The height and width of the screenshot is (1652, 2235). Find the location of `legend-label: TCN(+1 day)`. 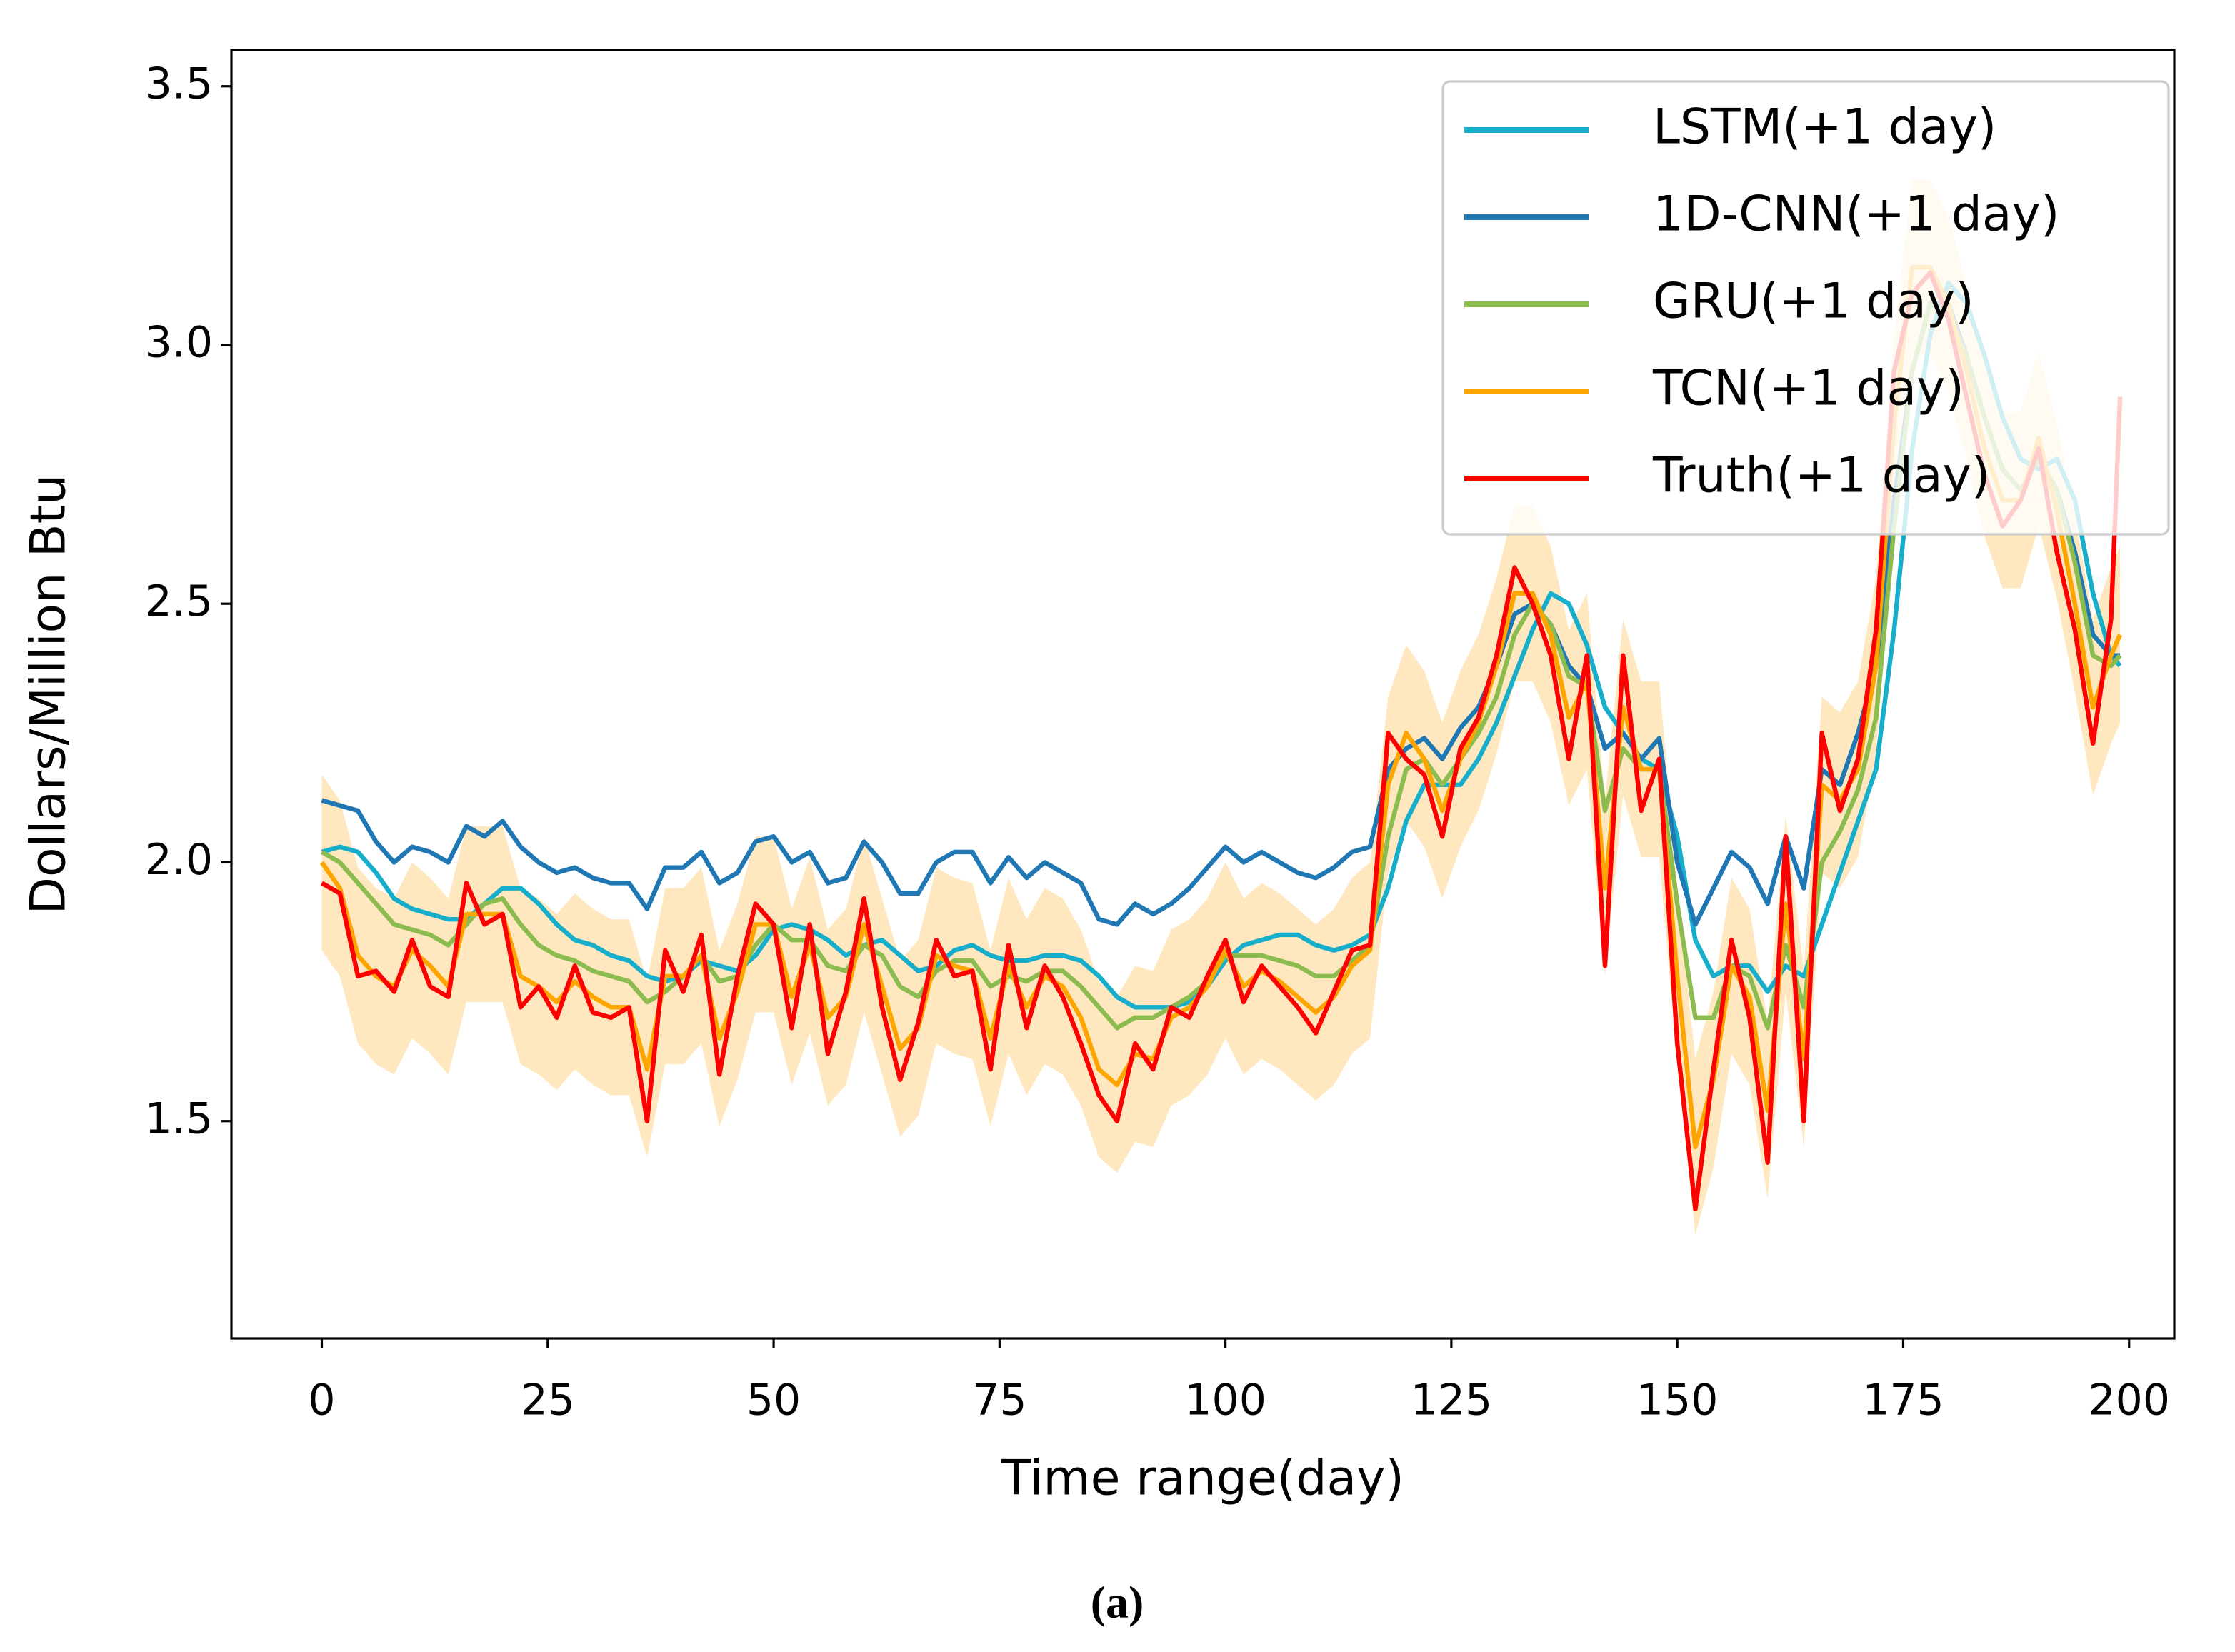

legend-label: TCN(+1 day) is located at coordinates (1808, 389).